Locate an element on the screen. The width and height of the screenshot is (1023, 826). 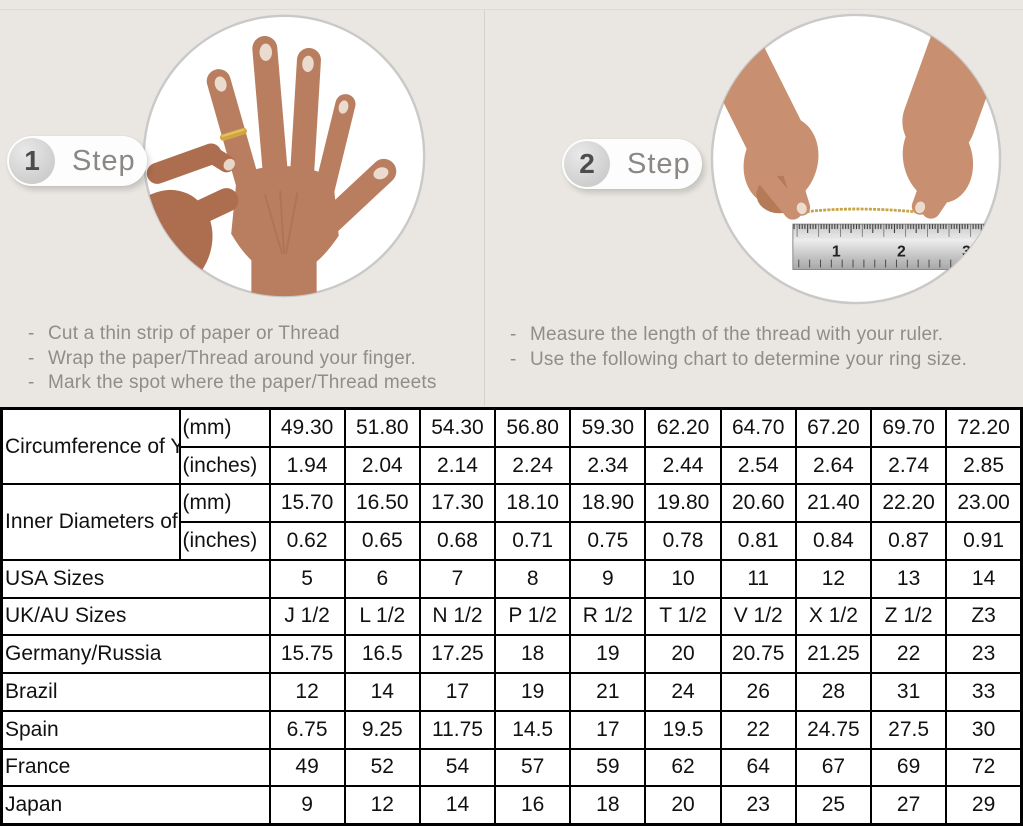
size-value: 62.20 is located at coordinates (683, 427).